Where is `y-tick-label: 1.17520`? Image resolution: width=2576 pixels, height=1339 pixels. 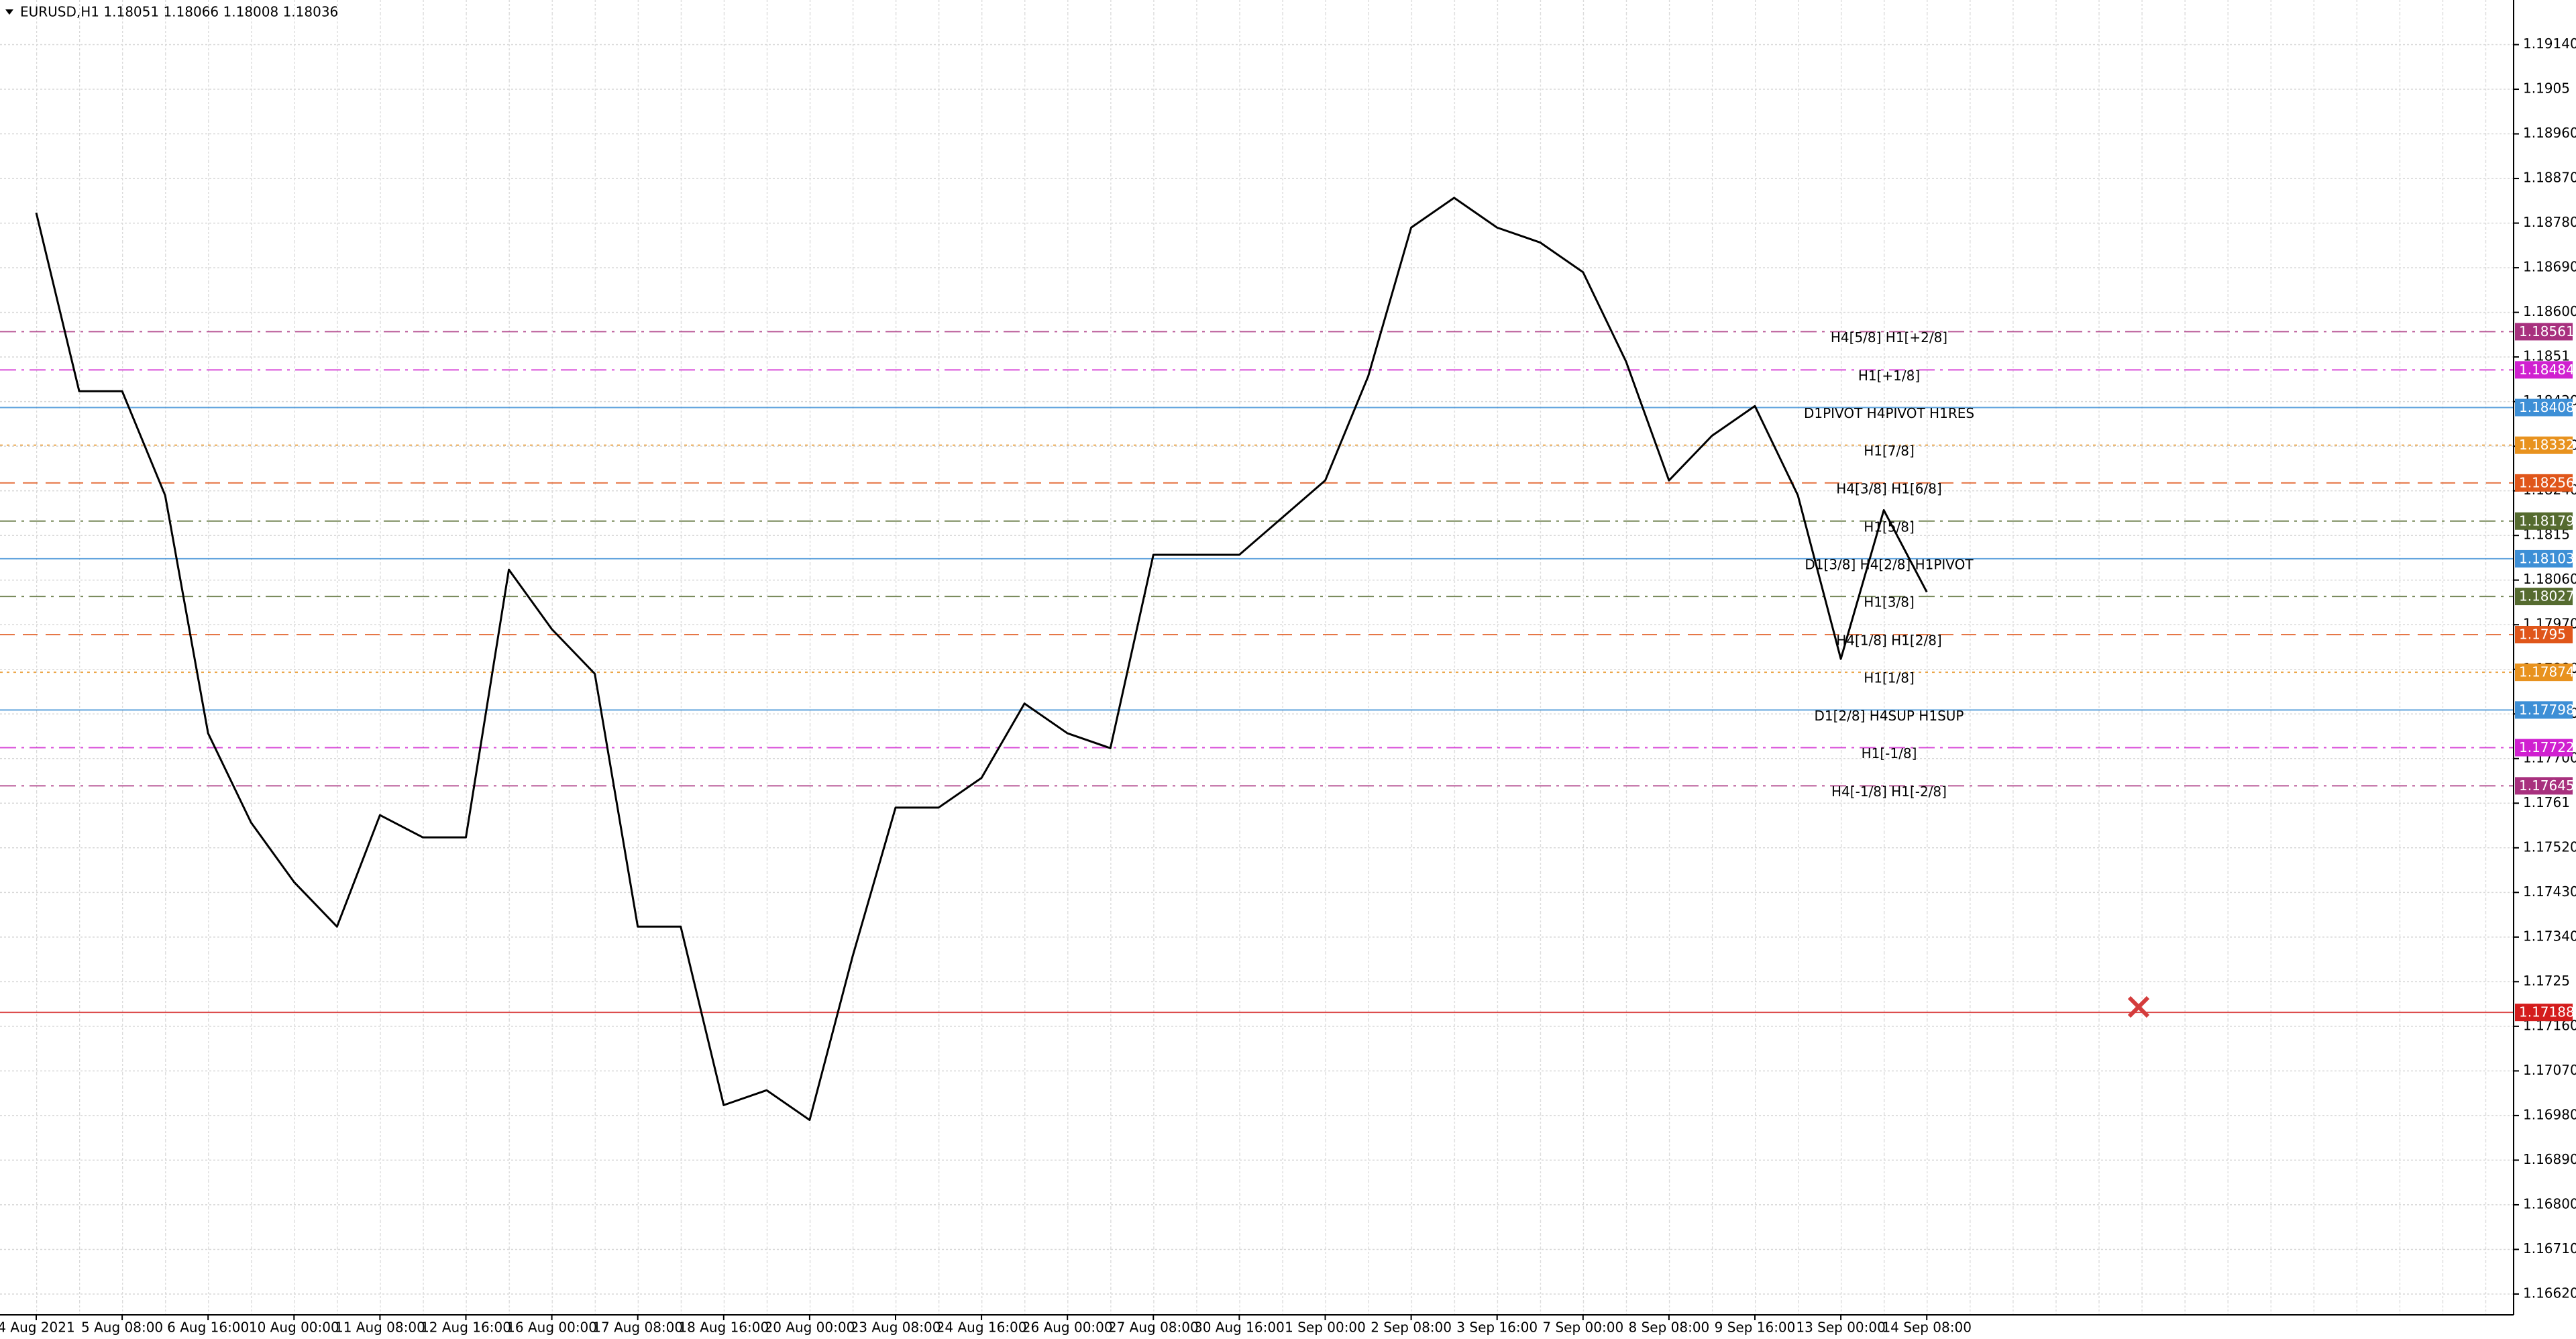 y-tick-label: 1.17520 is located at coordinates (2549, 847).